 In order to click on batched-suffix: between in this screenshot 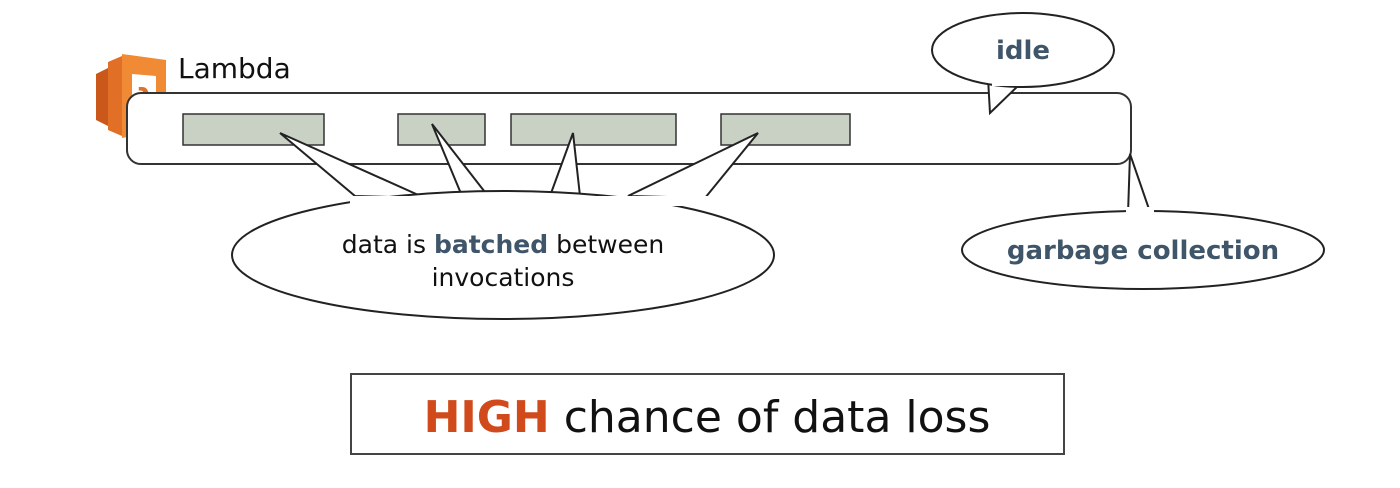, I will do `click(606, 244)`.